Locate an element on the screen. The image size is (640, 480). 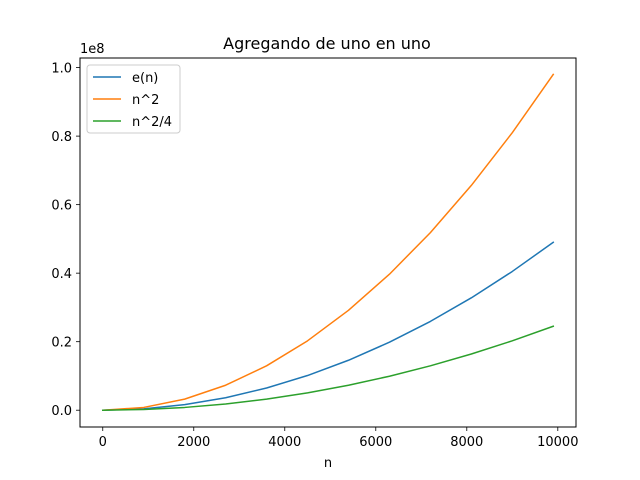
y-tick-label: 1.0 is located at coordinates (61, 69).